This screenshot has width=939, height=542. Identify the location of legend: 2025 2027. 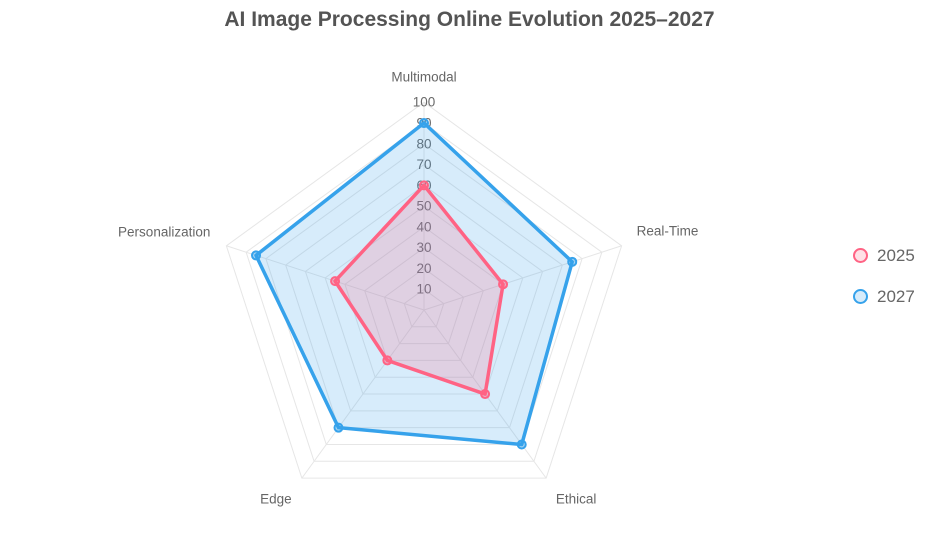
(884, 282).